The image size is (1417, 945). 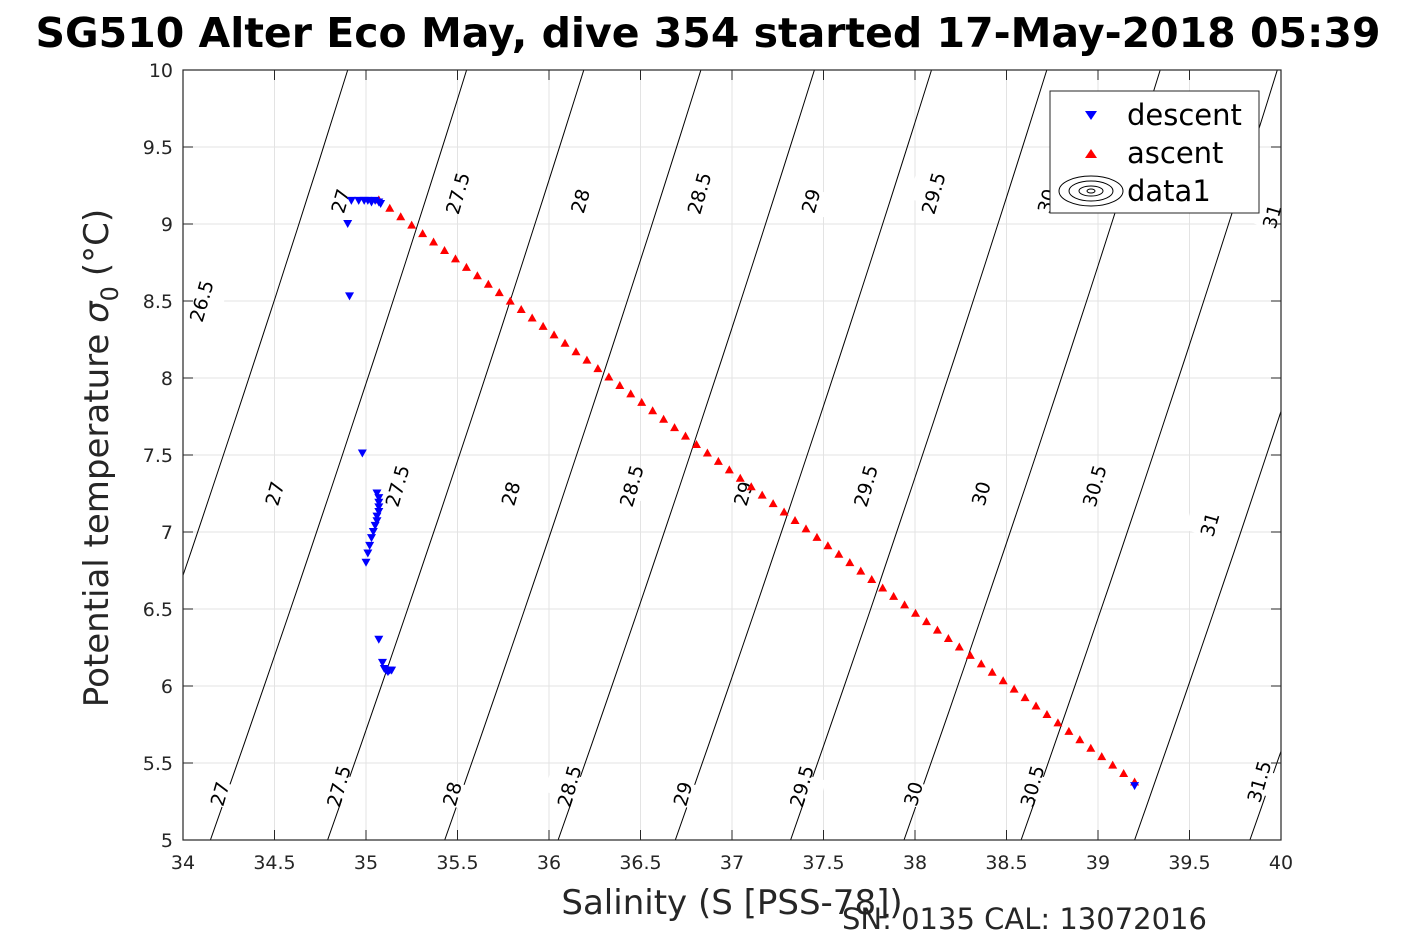 I want to click on x-tick-label: 39.5, so click(x=1189, y=863).